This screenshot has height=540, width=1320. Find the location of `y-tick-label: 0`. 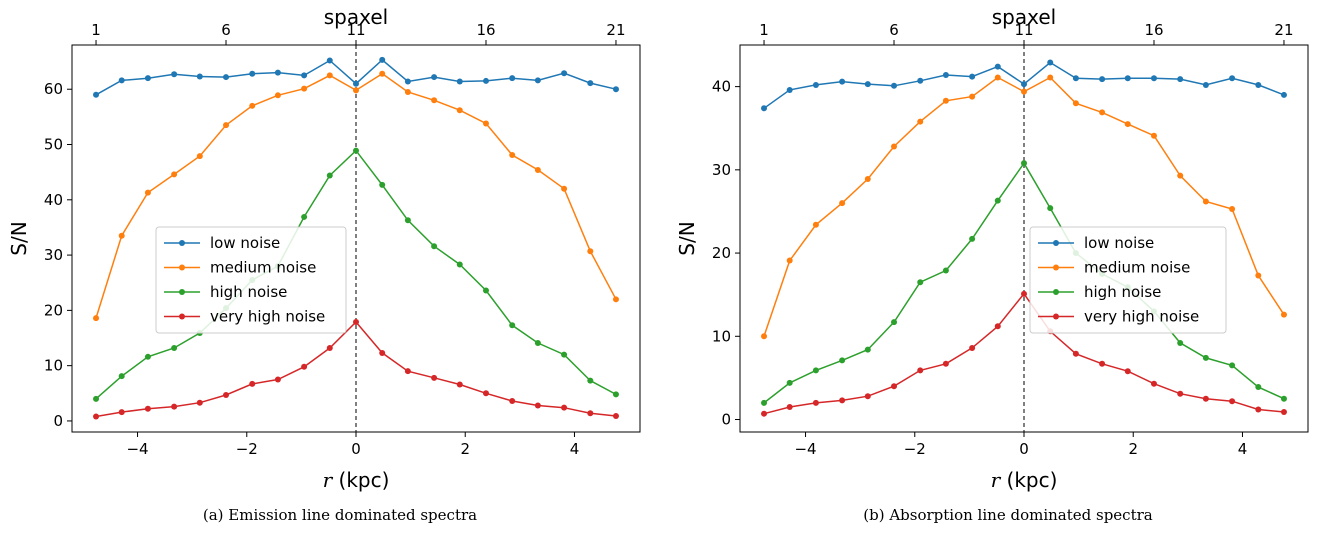

y-tick-label: 0 is located at coordinates (58, 421).